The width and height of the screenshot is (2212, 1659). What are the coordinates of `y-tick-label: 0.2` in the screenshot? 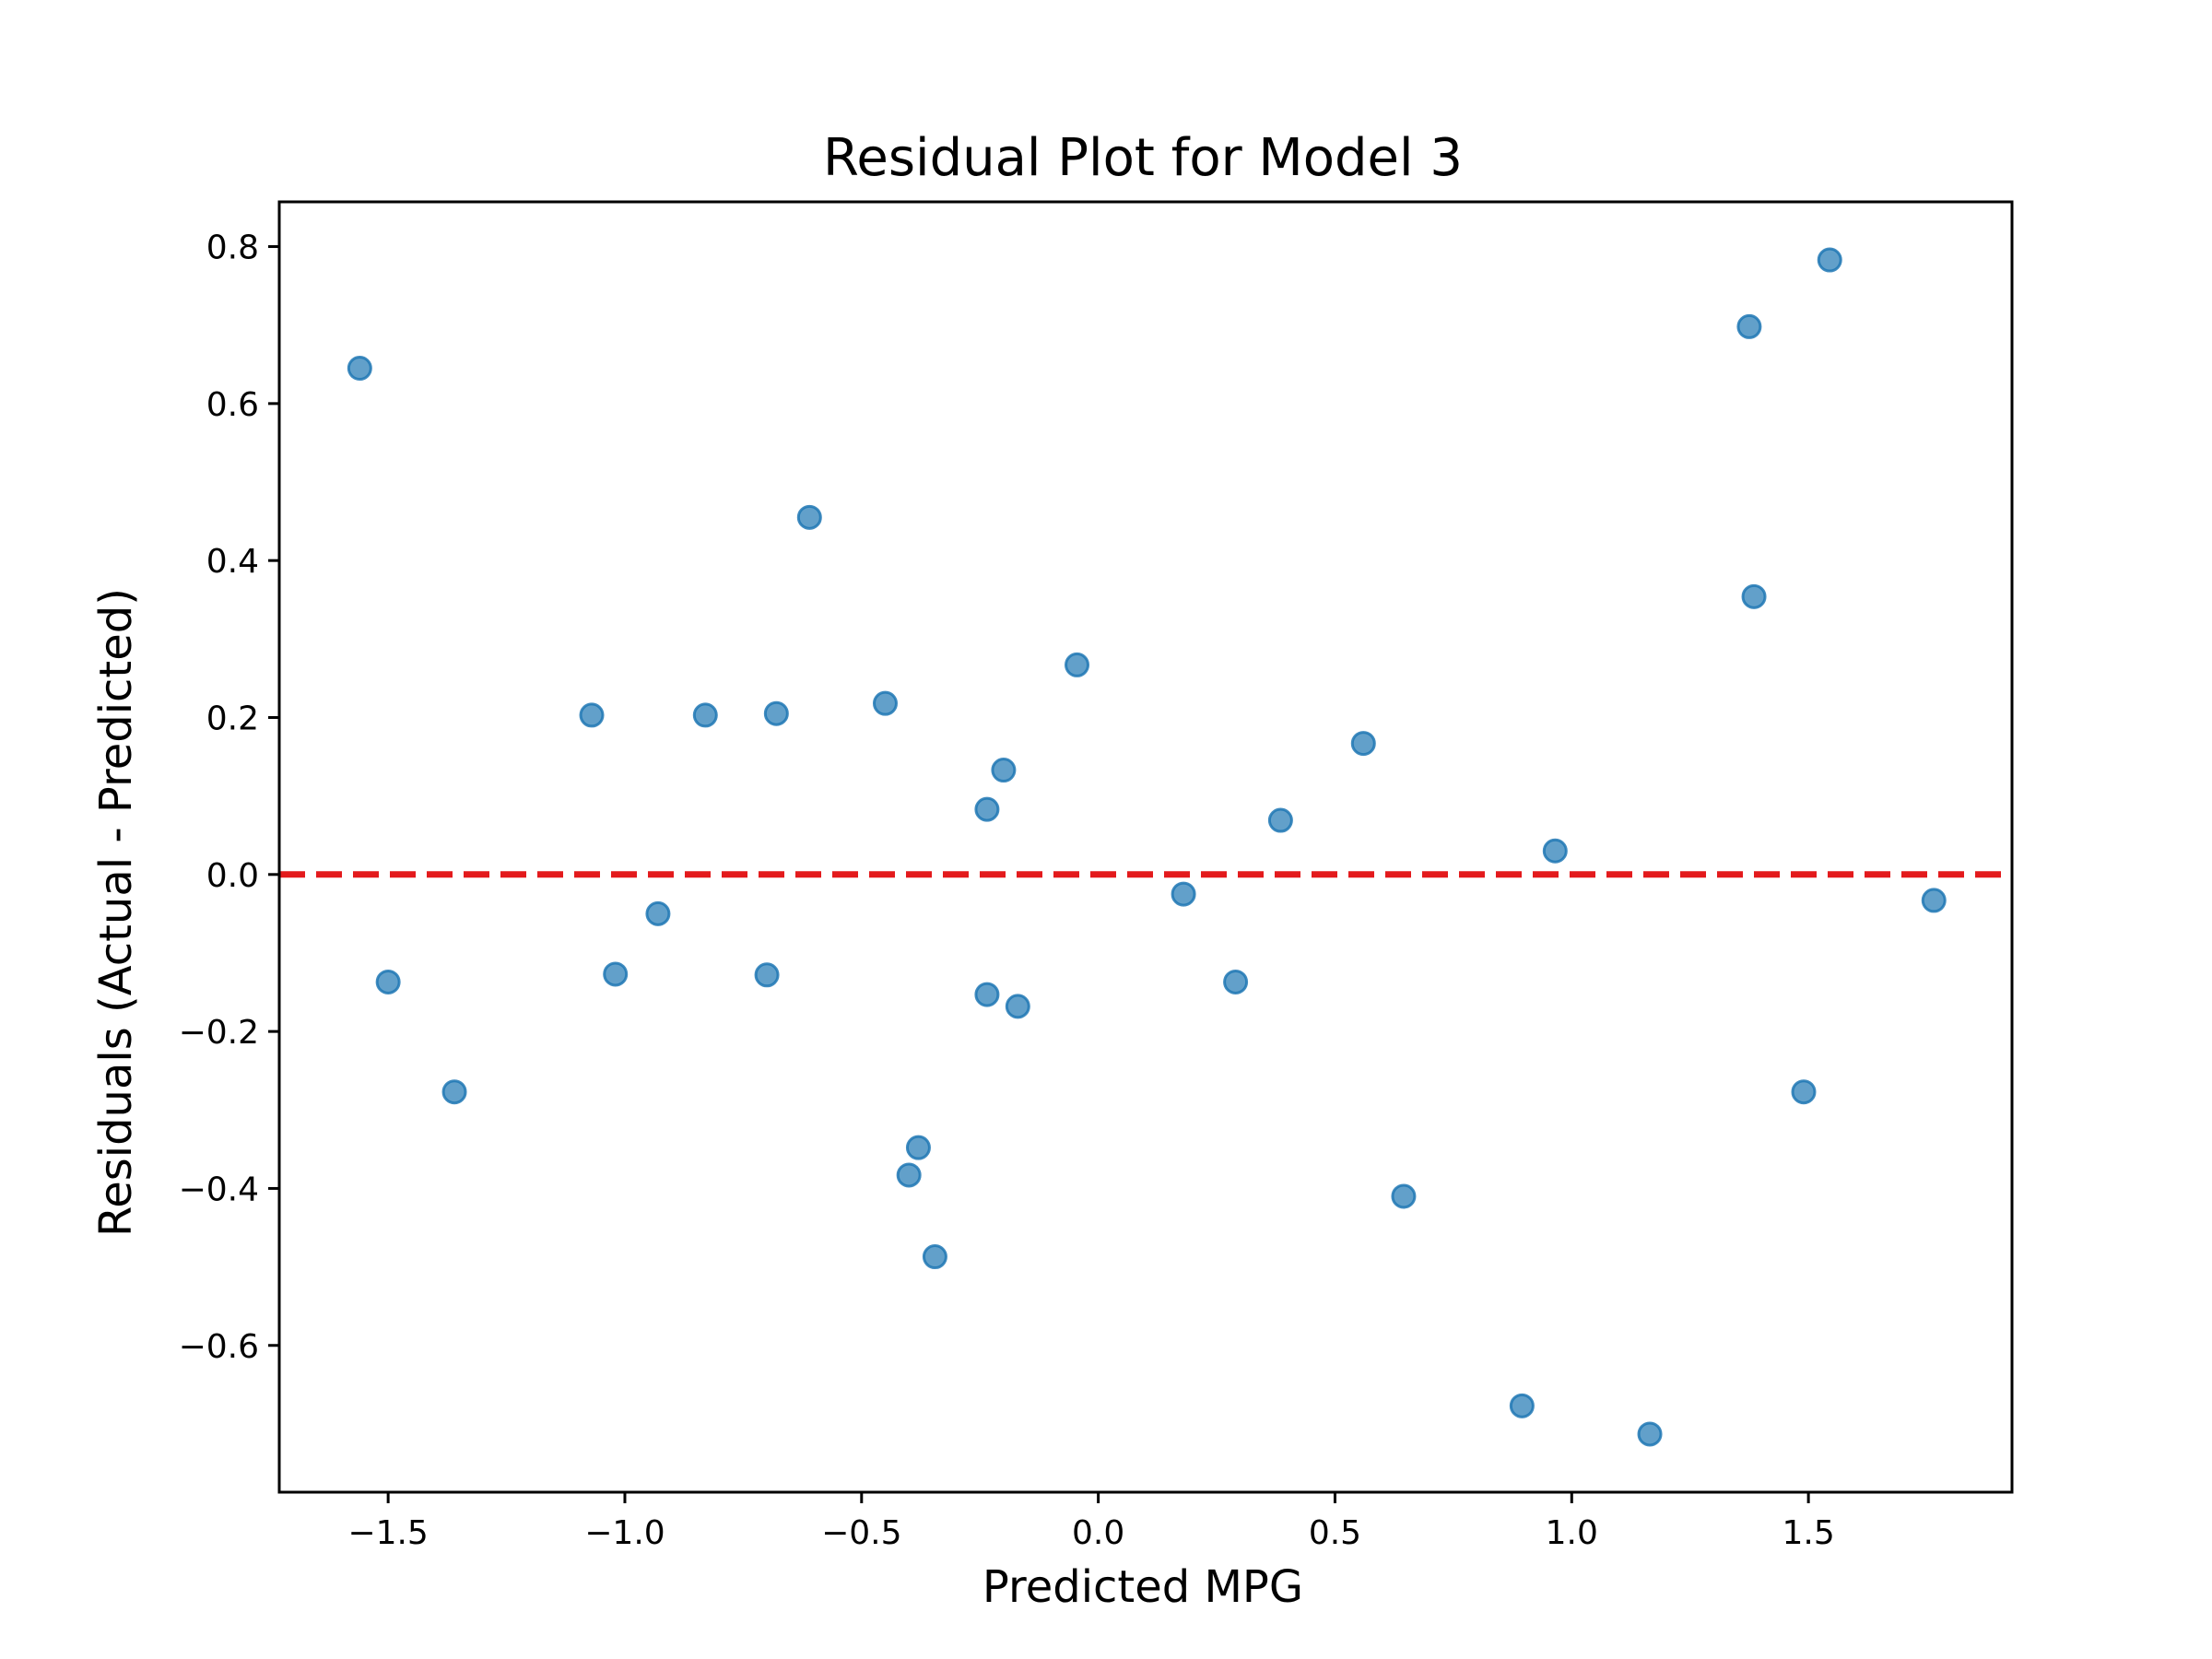 It's located at (232, 718).